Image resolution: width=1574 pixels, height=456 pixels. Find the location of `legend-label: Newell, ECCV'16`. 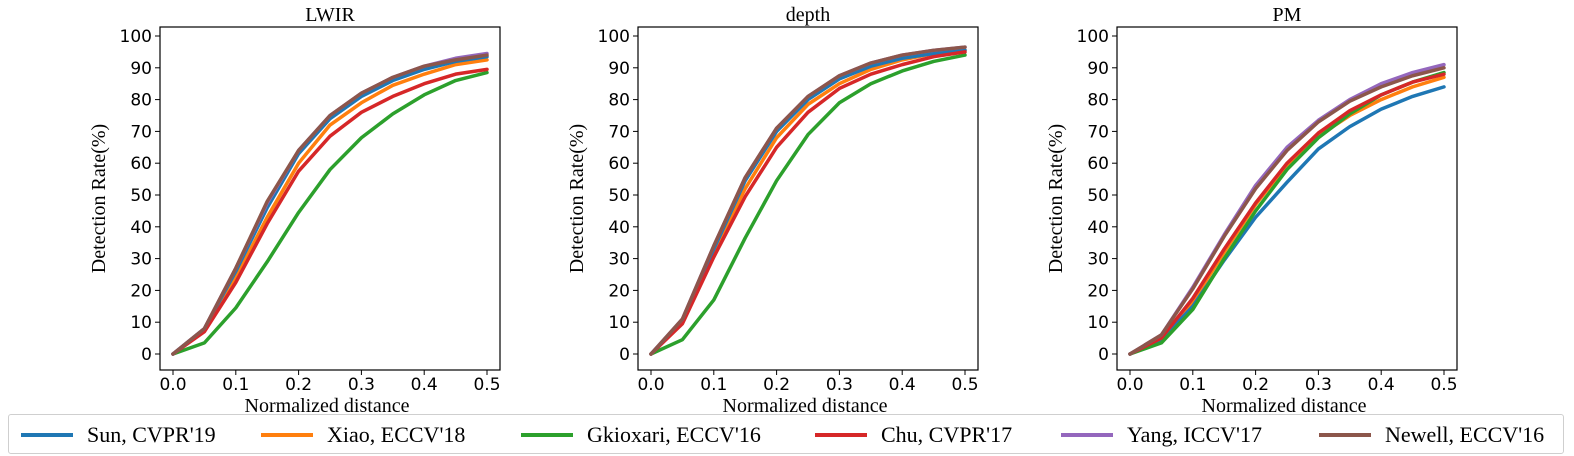

legend-label: Newell, ECCV'16 is located at coordinates (1465, 434).